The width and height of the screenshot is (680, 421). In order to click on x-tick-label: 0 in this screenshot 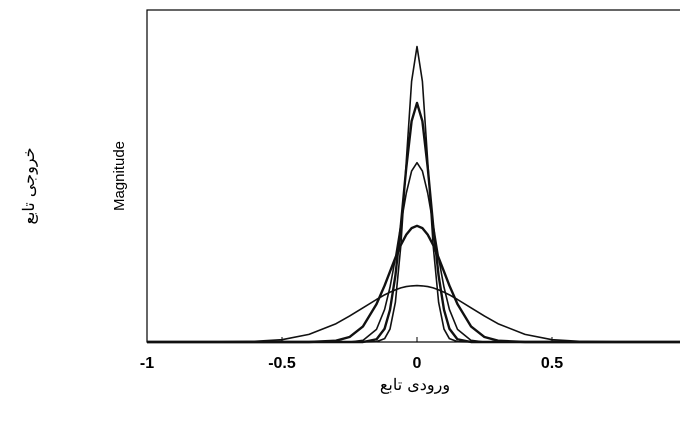, I will do `click(417, 363)`.